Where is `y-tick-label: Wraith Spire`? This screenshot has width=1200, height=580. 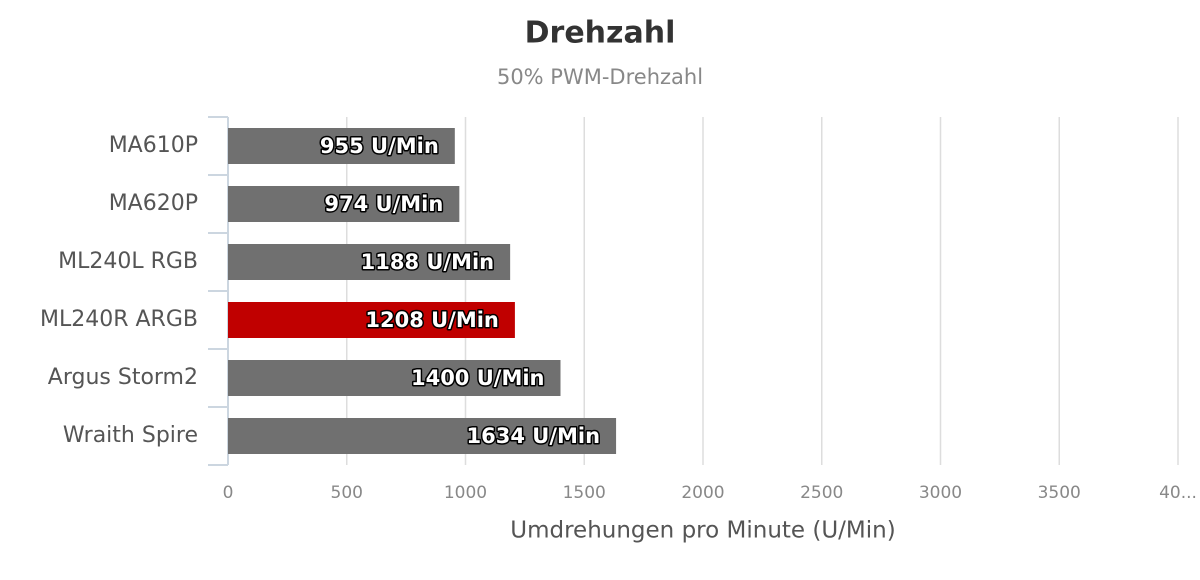
y-tick-label: Wraith Spire is located at coordinates (130, 435).